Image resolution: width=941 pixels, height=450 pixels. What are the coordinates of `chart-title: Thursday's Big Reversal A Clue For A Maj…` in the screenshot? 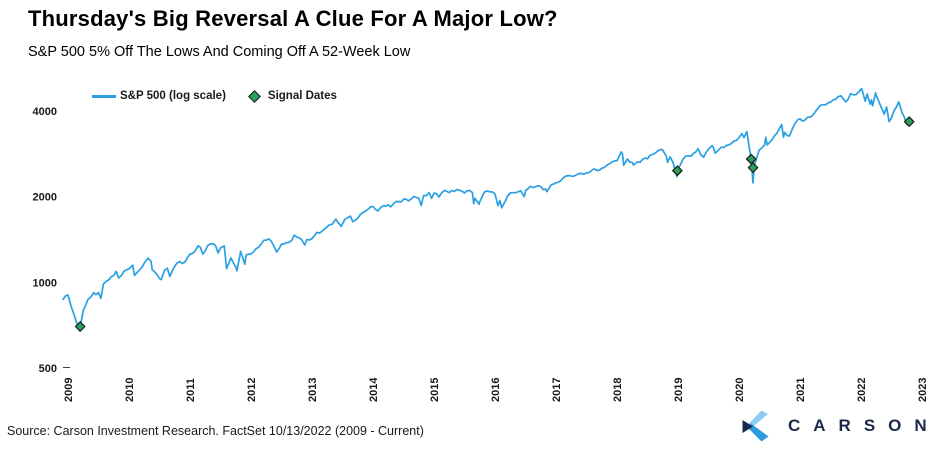 It's located at (293, 18).